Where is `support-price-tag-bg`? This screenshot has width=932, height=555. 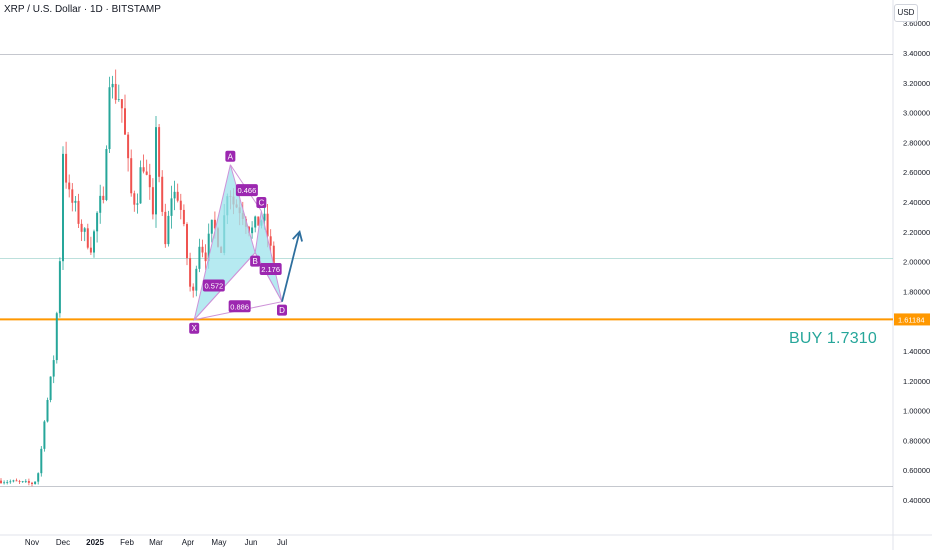
support-price-tag-bg is located at coordinates (912, 319).